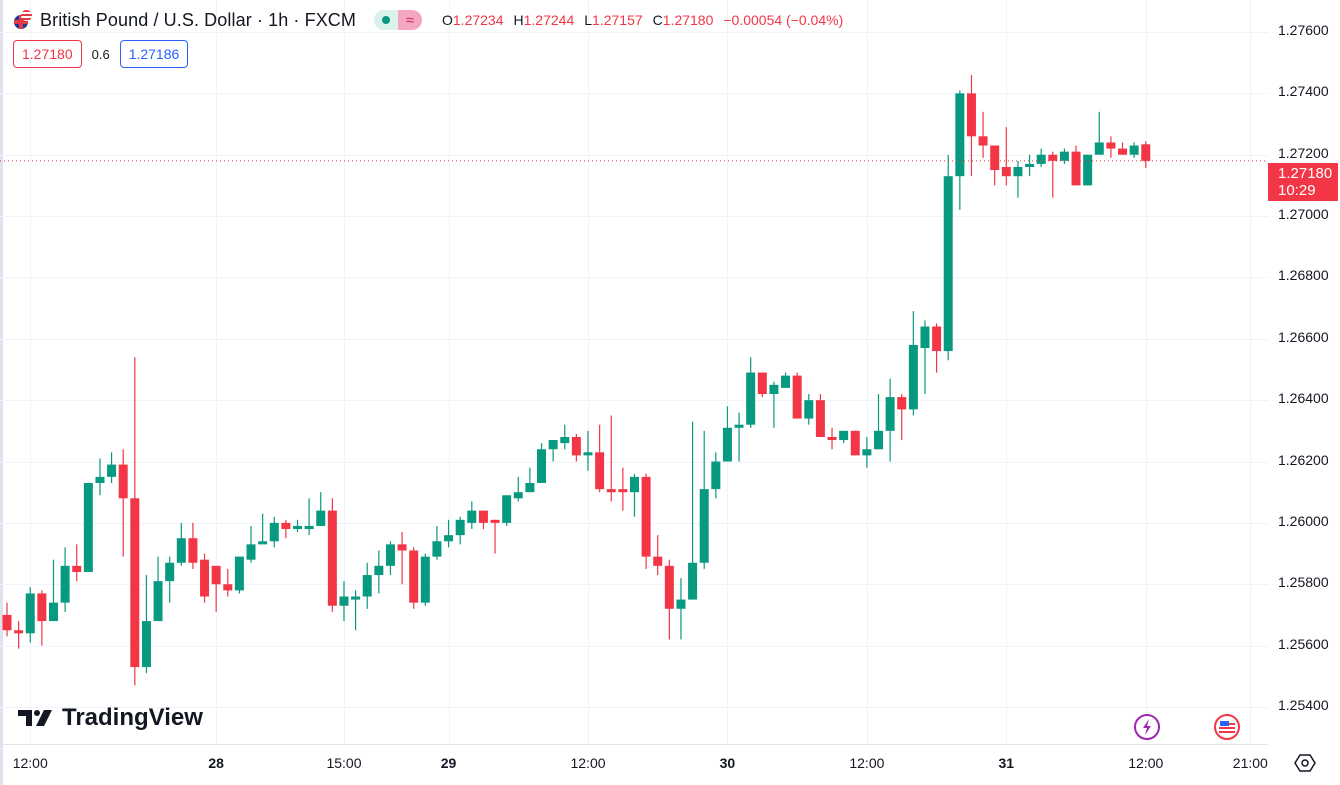  I want to click on bar-countdown: 10:29, so click(1297, 190).